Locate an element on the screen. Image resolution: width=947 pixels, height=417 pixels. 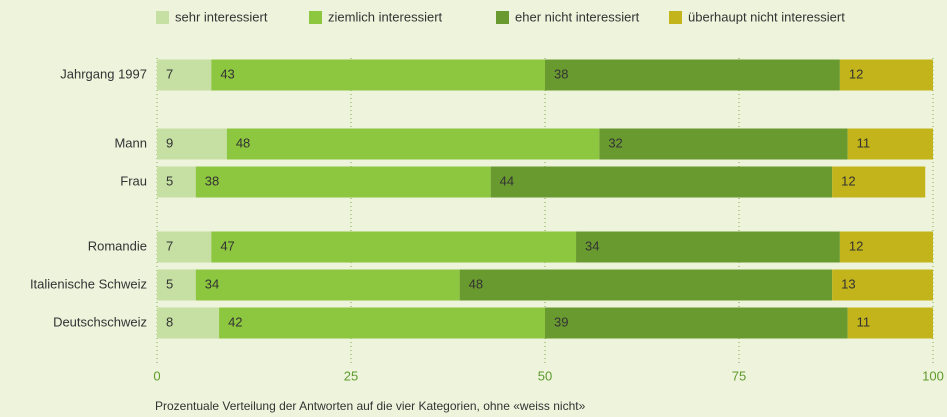
y-tick-label: Jahrgang 1997 is located at coordinates (103, 73).